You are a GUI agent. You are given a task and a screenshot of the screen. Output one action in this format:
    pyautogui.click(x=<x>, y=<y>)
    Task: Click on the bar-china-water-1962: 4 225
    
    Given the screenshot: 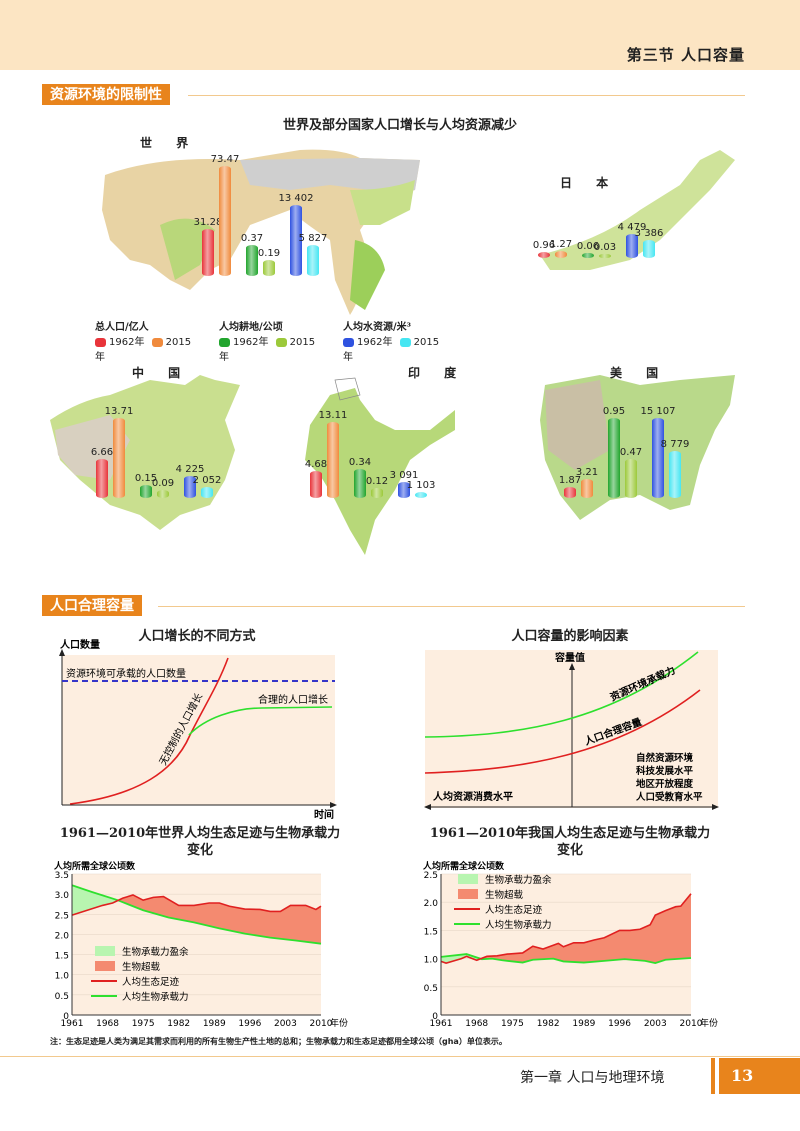 What is the action you would take?
    pyautogui.click(x=190, y=481)
    